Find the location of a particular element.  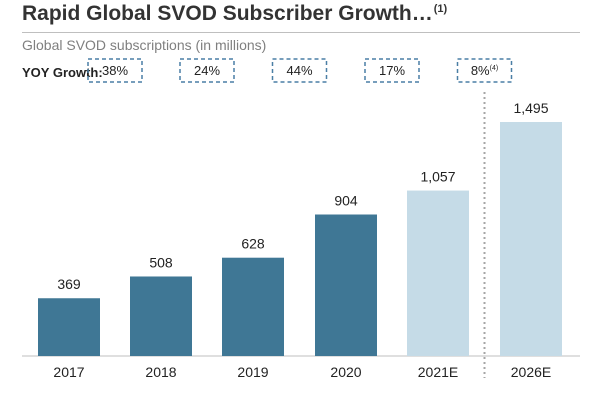

data-label-2018: 508 is located at coordinates (161, 262).